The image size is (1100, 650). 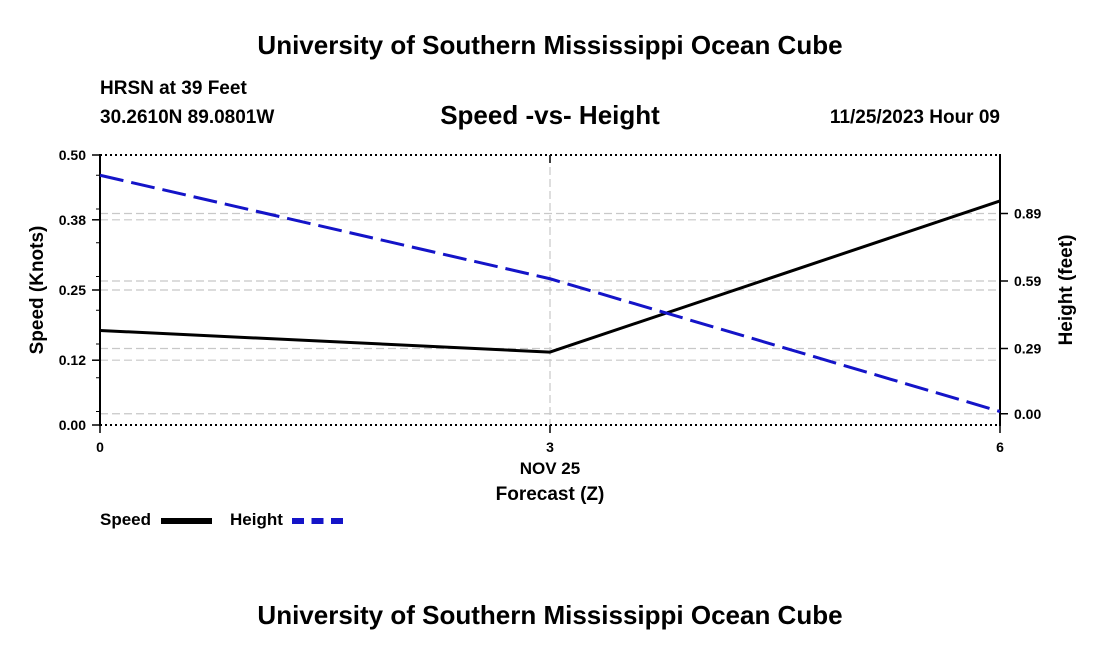 What do you see at coordinates (126, 519) in the screenshot?
I see `legend-speed-label: Speed` at bounding box center [126, 519].